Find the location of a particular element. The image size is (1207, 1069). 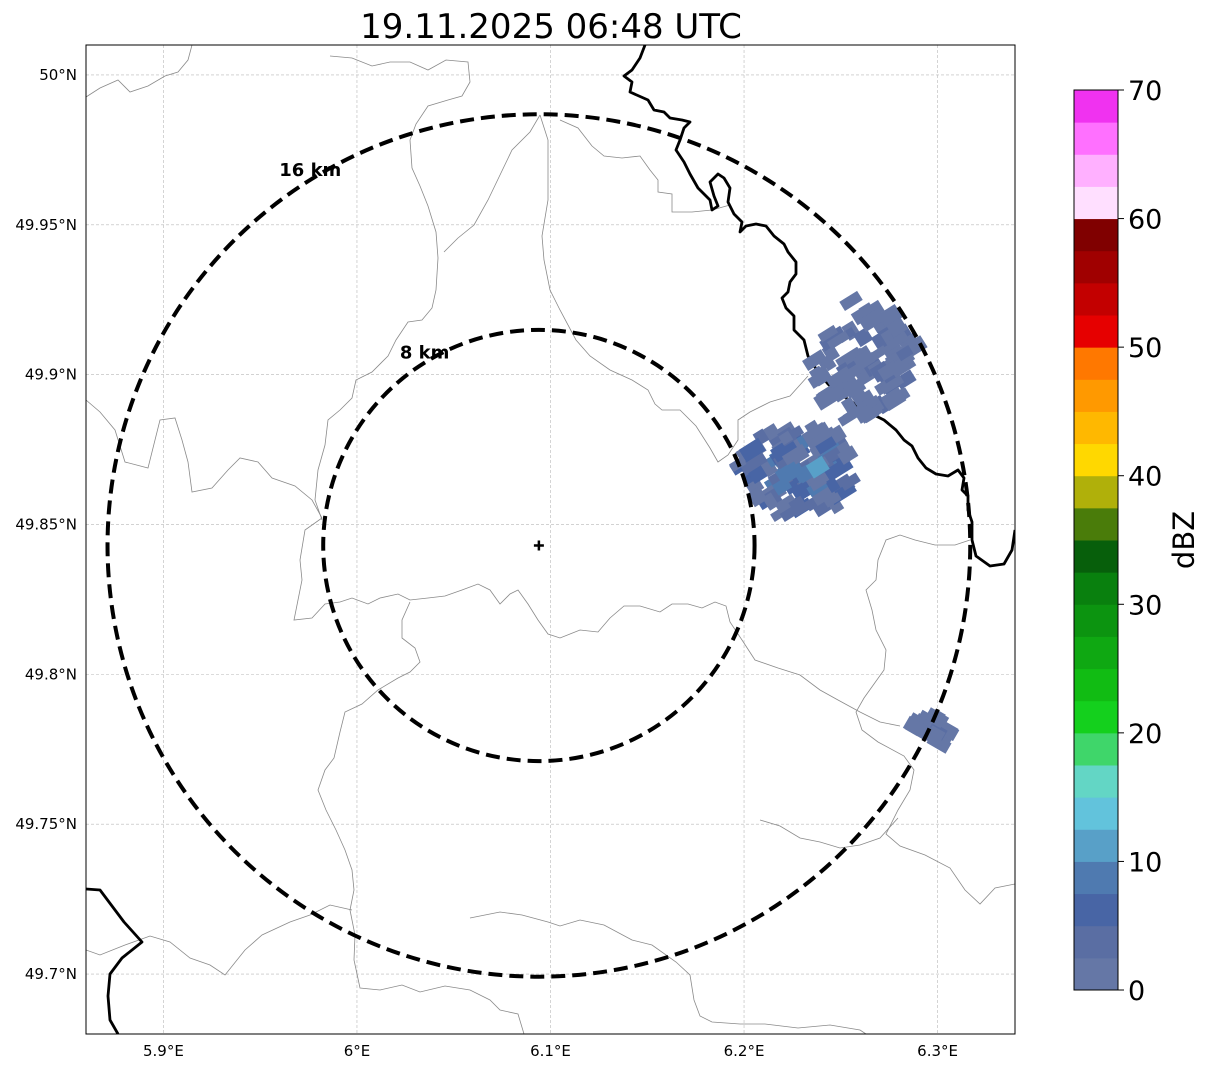

country-border-line is located at coordinates (115, 960).